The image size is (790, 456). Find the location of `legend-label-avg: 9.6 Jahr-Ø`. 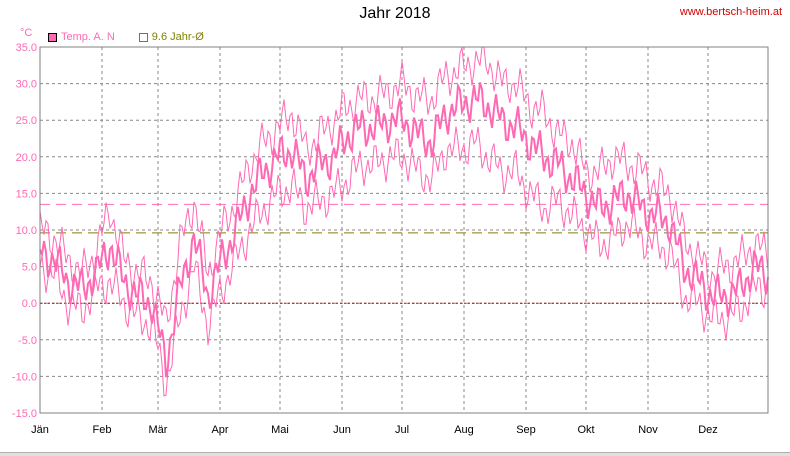

legend-label-avg: 9.6 Jahr-Ø is located at coordinates (177, 37).